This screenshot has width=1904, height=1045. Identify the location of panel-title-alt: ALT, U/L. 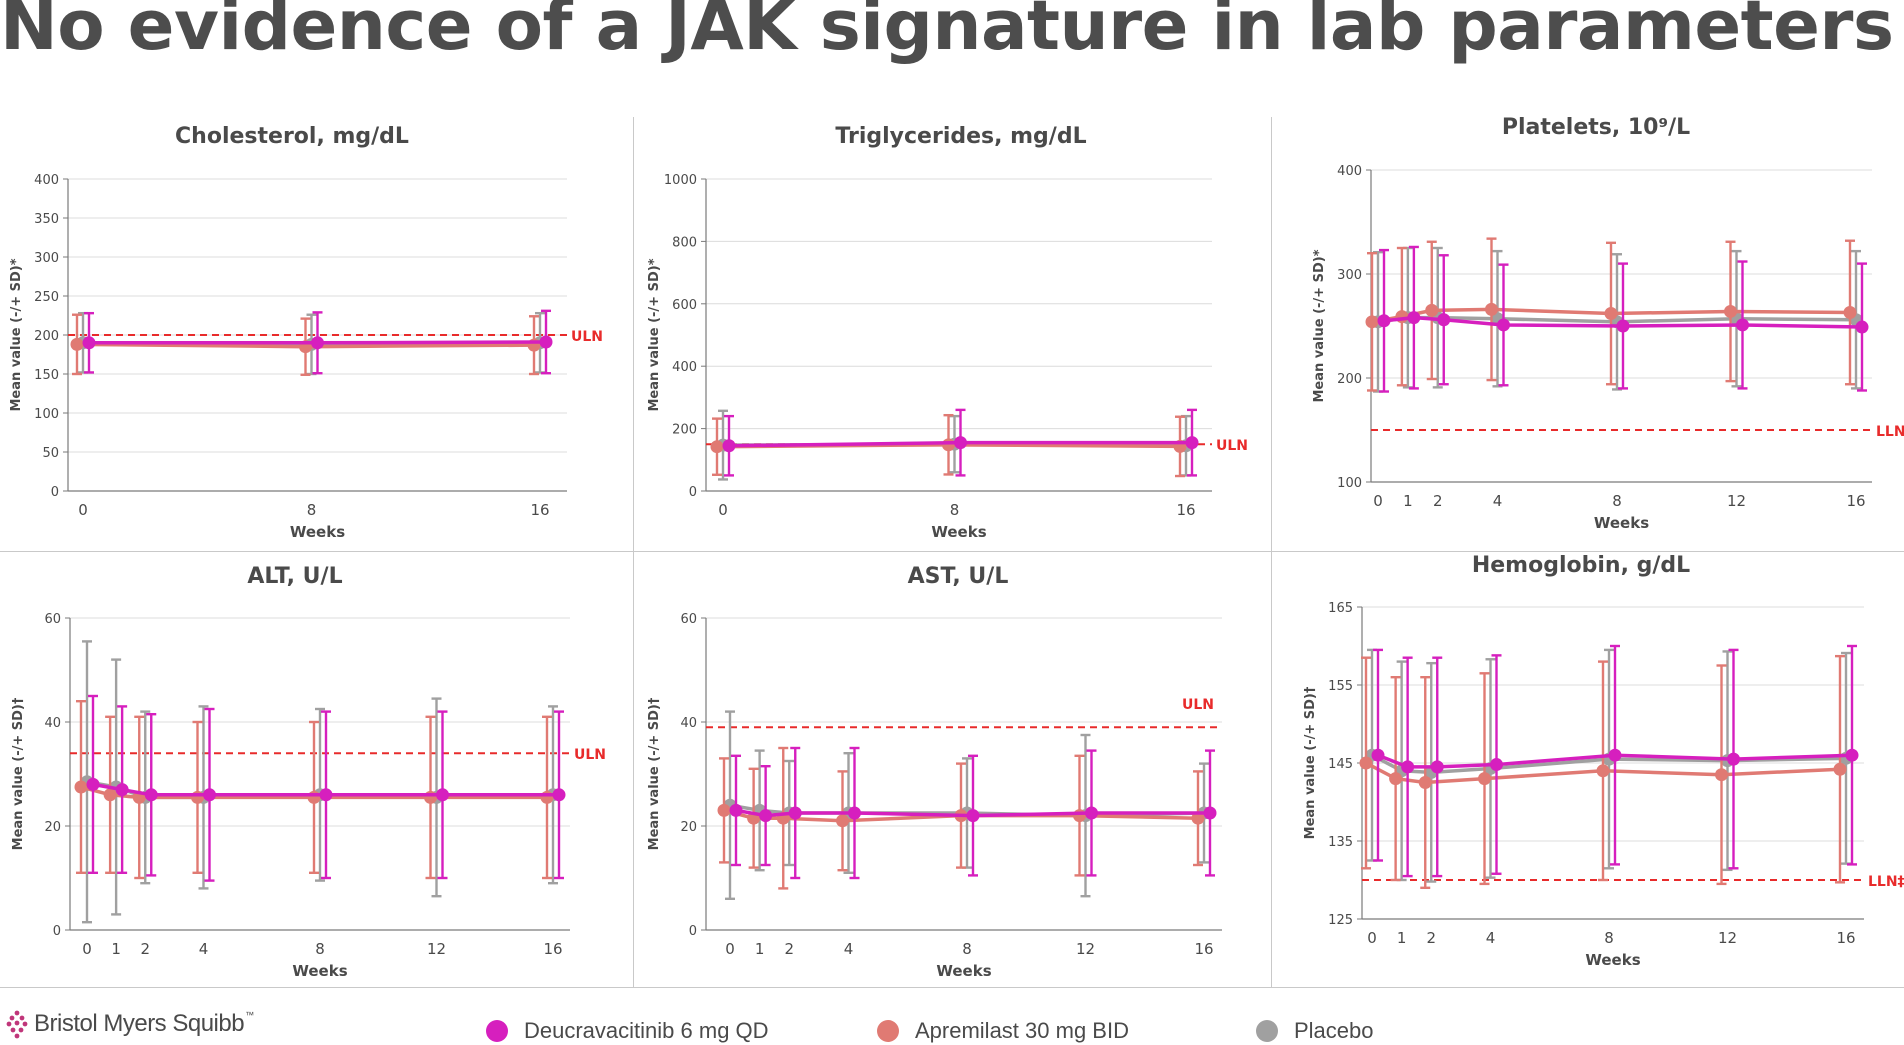
(295, 576).